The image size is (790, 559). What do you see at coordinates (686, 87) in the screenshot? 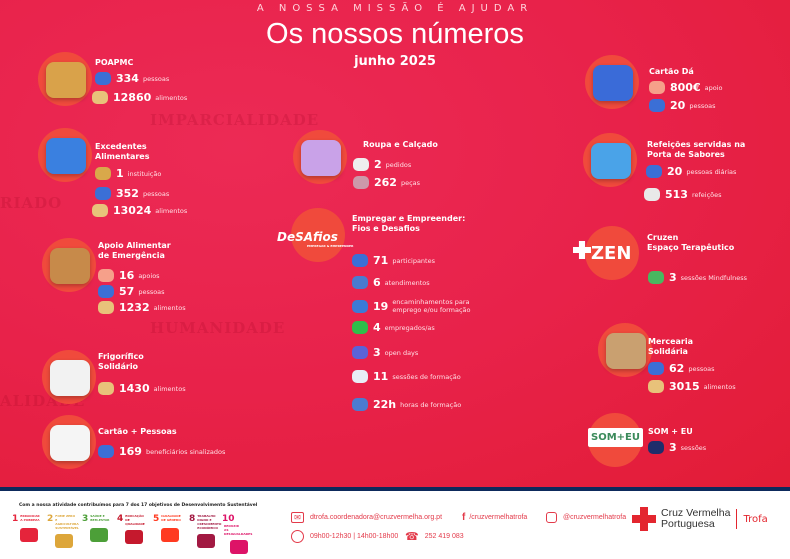
I see `stat-row: 800€ apoio` at bounding box center [686, 87].